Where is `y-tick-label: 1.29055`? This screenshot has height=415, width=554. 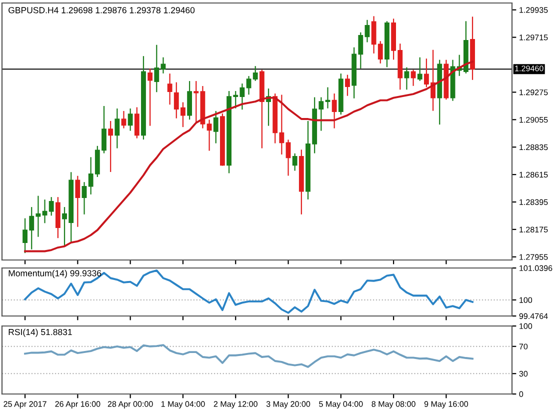
y-tick-label: 1.29055 is located at coordinates (534, 119).